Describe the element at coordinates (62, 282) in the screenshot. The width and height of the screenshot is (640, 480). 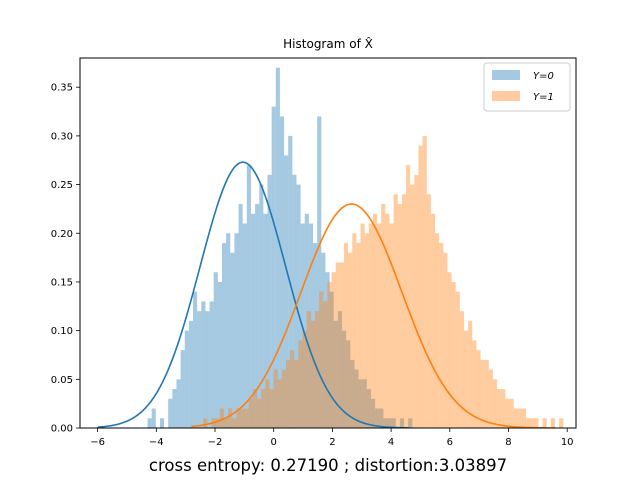
I see `y-tick-label: 0.15` at that location.